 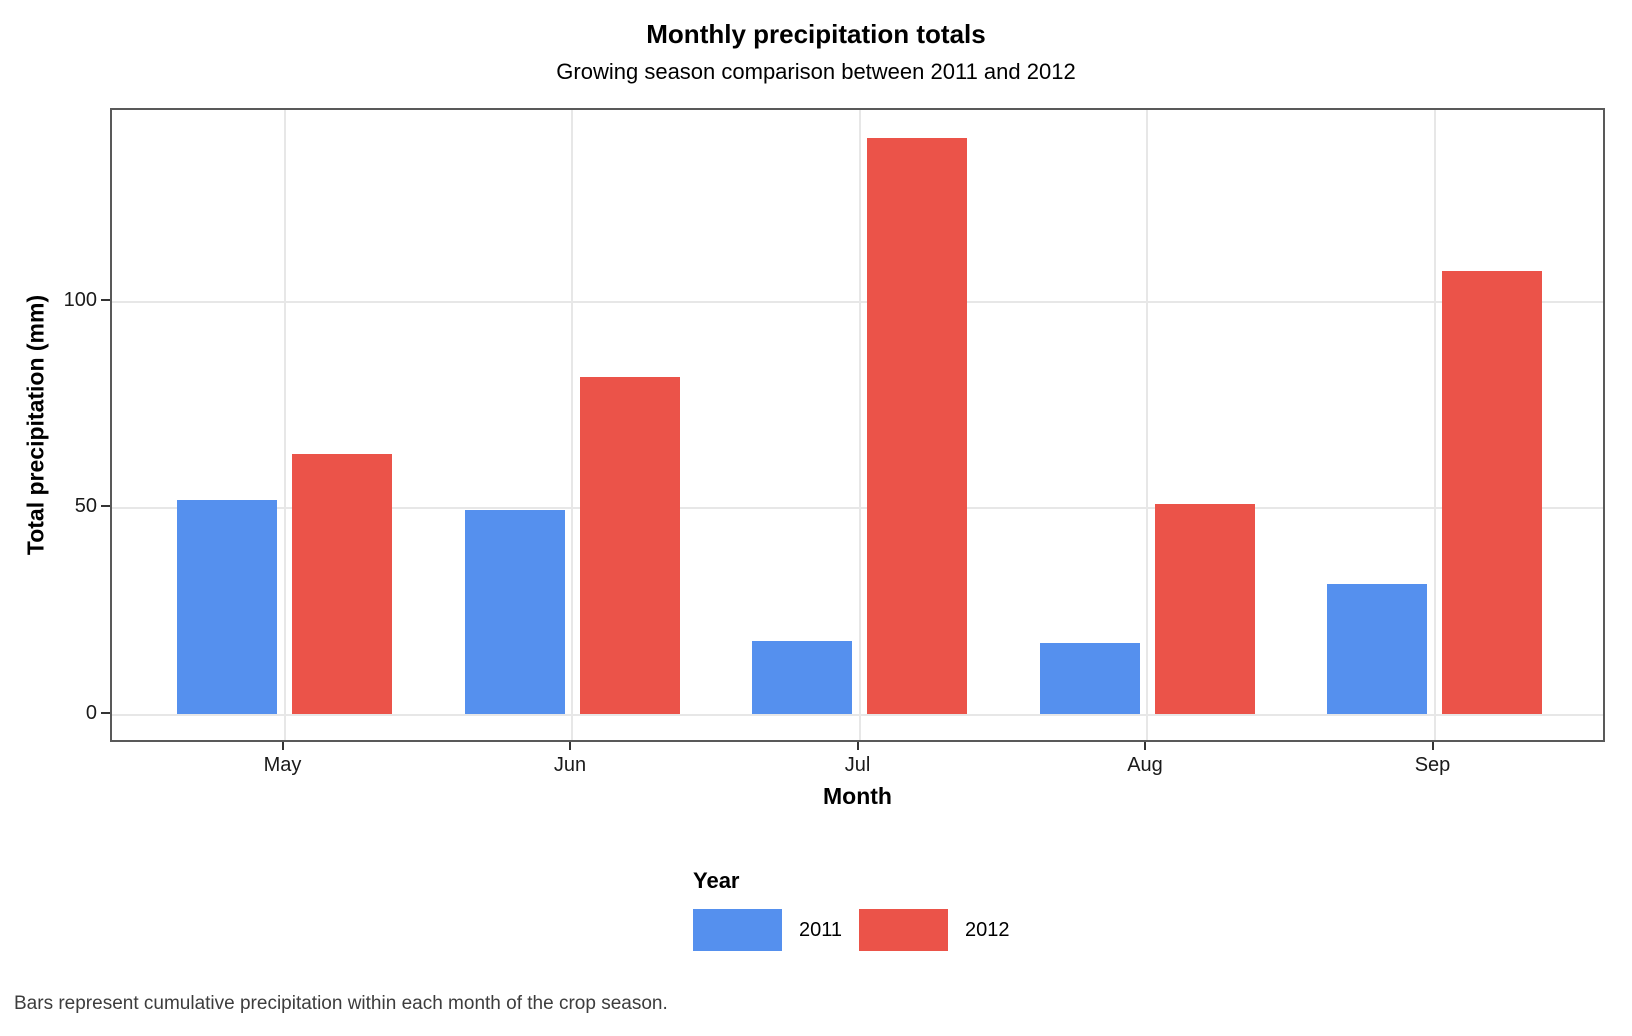 I want to click on x-tick-label-Aug: Aug, so click(x=1145, y=765).